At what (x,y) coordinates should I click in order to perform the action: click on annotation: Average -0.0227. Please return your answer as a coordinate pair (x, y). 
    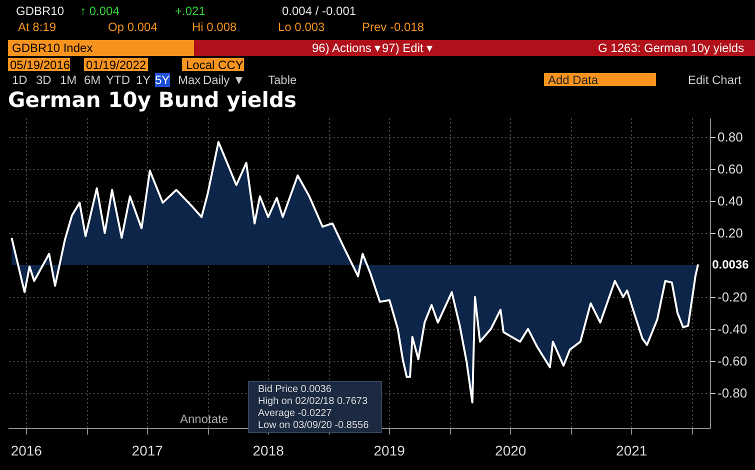
    Looking at the image, I should click on (295, 413).